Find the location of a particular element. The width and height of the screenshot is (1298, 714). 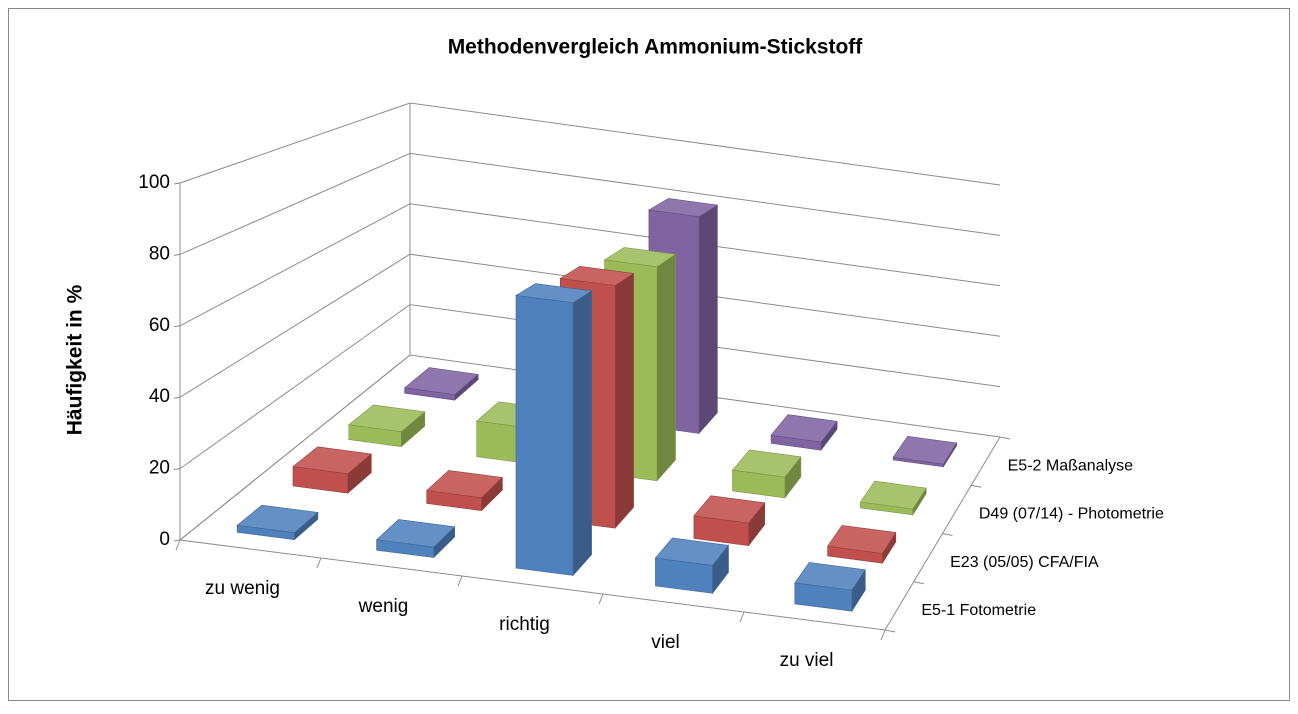

bar-front is located at coordinates (544, 435).